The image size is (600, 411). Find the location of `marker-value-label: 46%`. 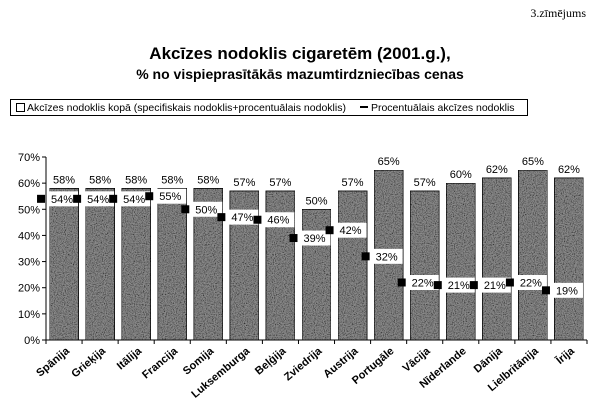

marker-value-label: 46% is located at coordinates (278, 221).